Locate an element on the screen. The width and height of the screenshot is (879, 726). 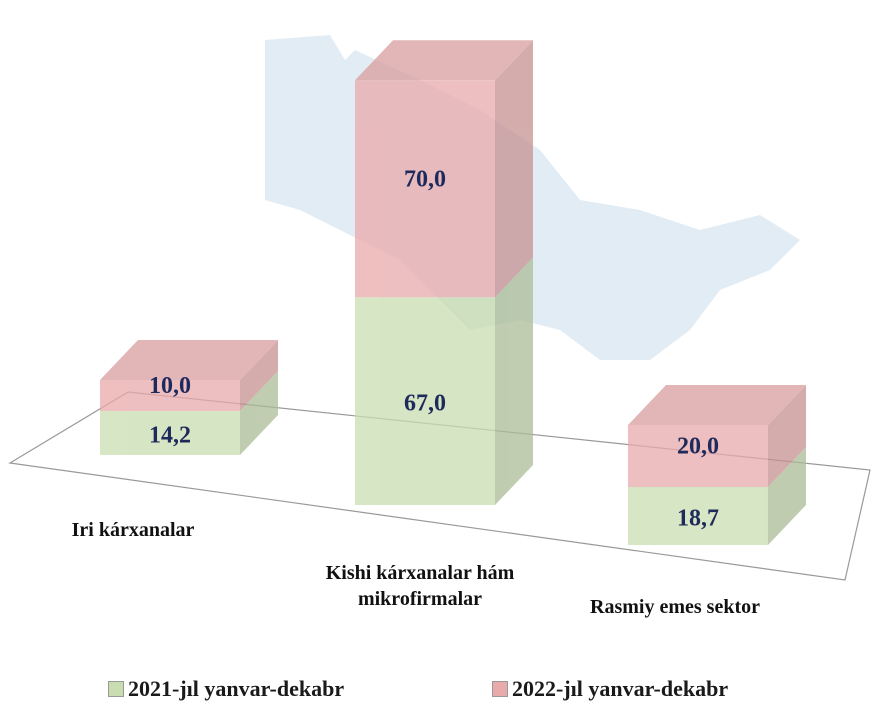
value-label: 67,0 is located at coordinates (425, 404).